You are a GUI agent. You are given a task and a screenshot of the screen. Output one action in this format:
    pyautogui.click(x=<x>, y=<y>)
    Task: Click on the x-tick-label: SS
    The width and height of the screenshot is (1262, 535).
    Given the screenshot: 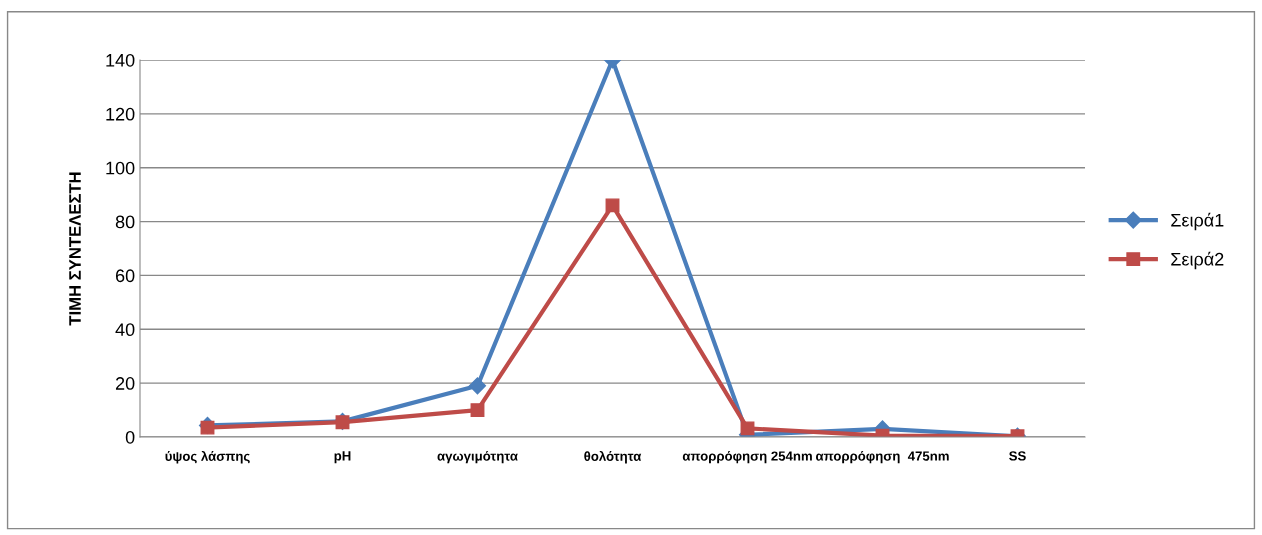 What is the action you would take?
    pyautogui.click(x=1017, y=456)
    